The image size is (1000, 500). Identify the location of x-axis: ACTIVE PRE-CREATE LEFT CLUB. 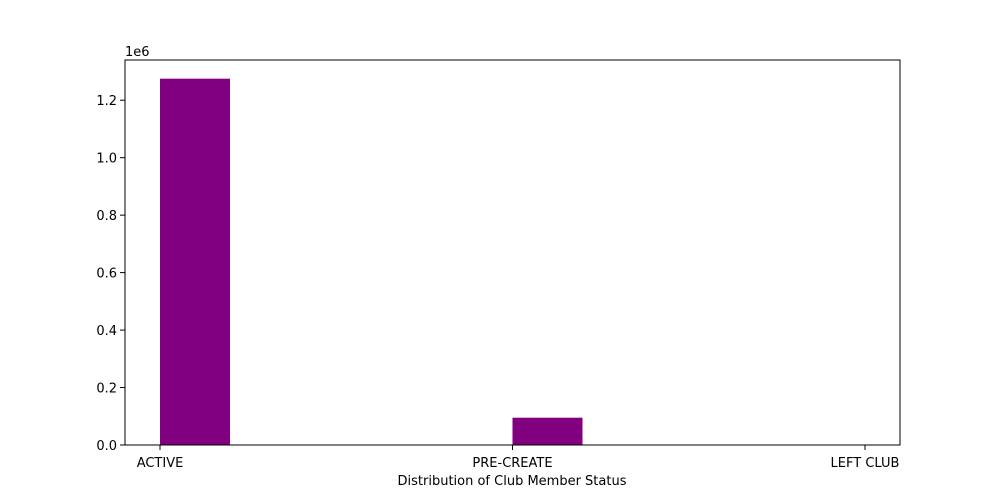
(518, 458).